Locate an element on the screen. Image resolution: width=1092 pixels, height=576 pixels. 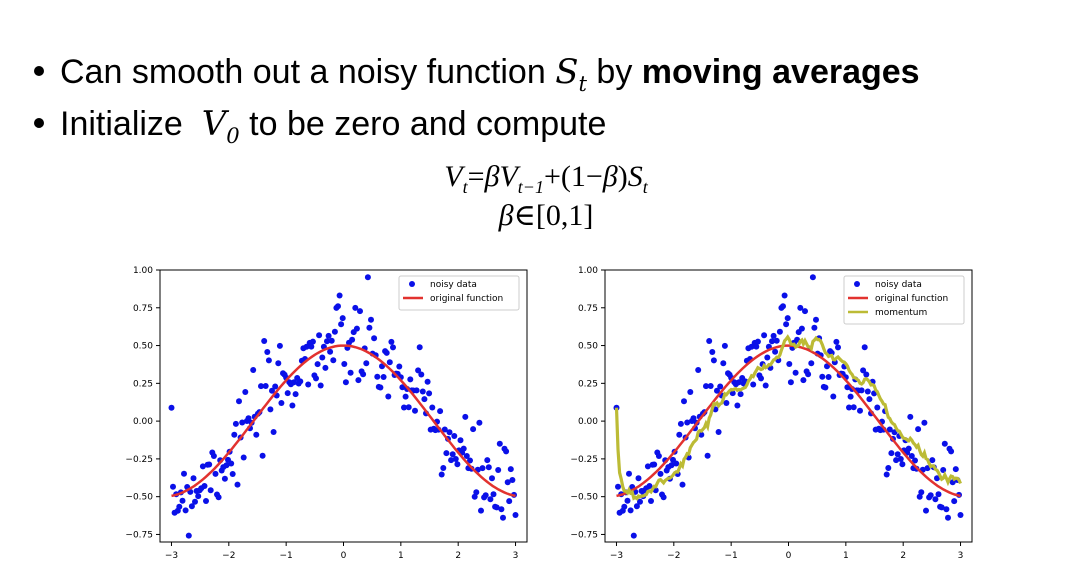
original-function-line is located at coordinates (788, 421).